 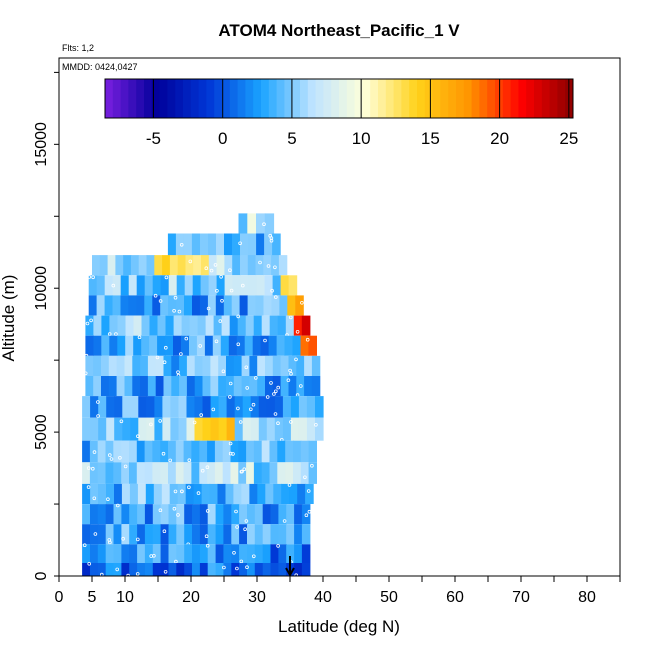 I want to click on y-tick-label: 0, so click(x=41, y=575).